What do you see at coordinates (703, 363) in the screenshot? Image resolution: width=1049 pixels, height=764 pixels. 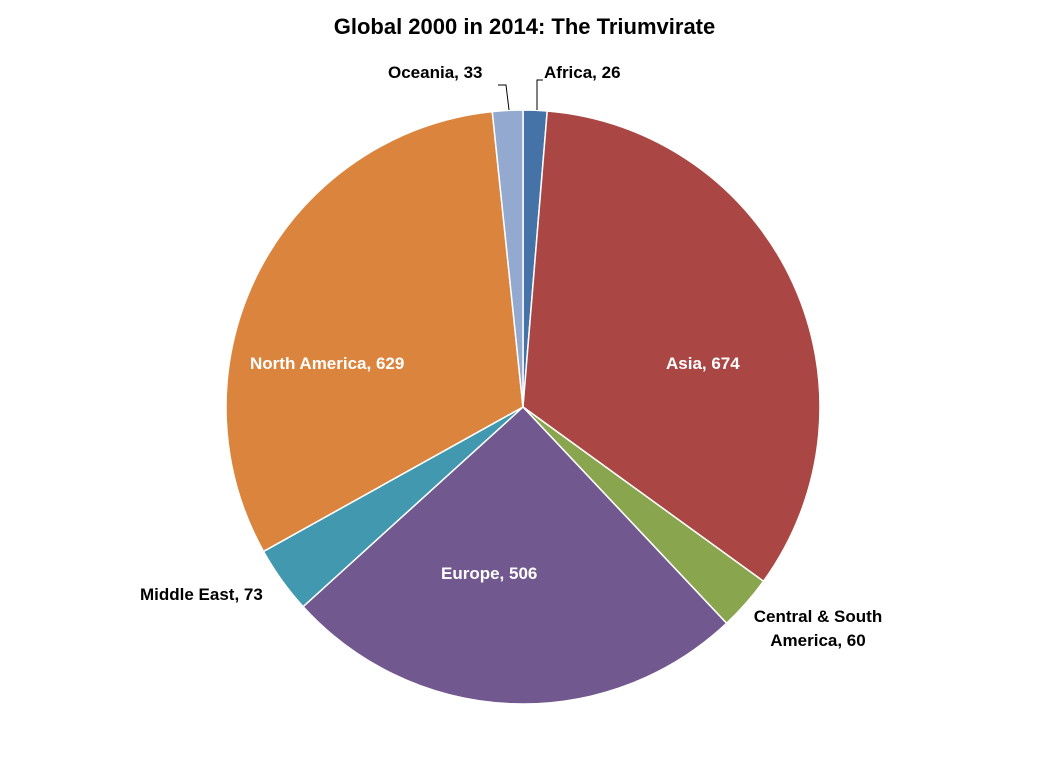 I see `data-label-asia: Asia, 674` at bounding box center [703, 363].